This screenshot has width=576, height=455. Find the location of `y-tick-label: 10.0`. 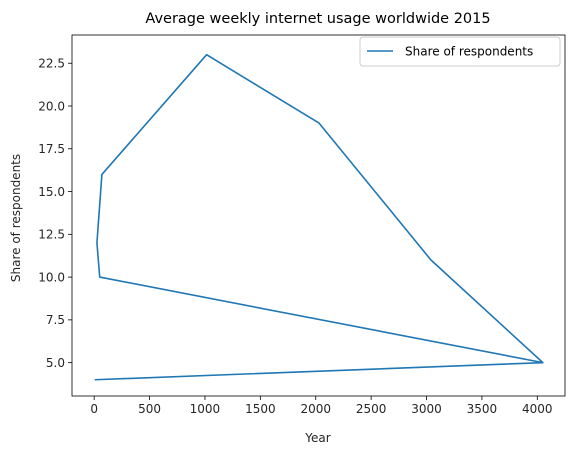

y-tick-label: 10.0 is located at coordinates (51, 277).